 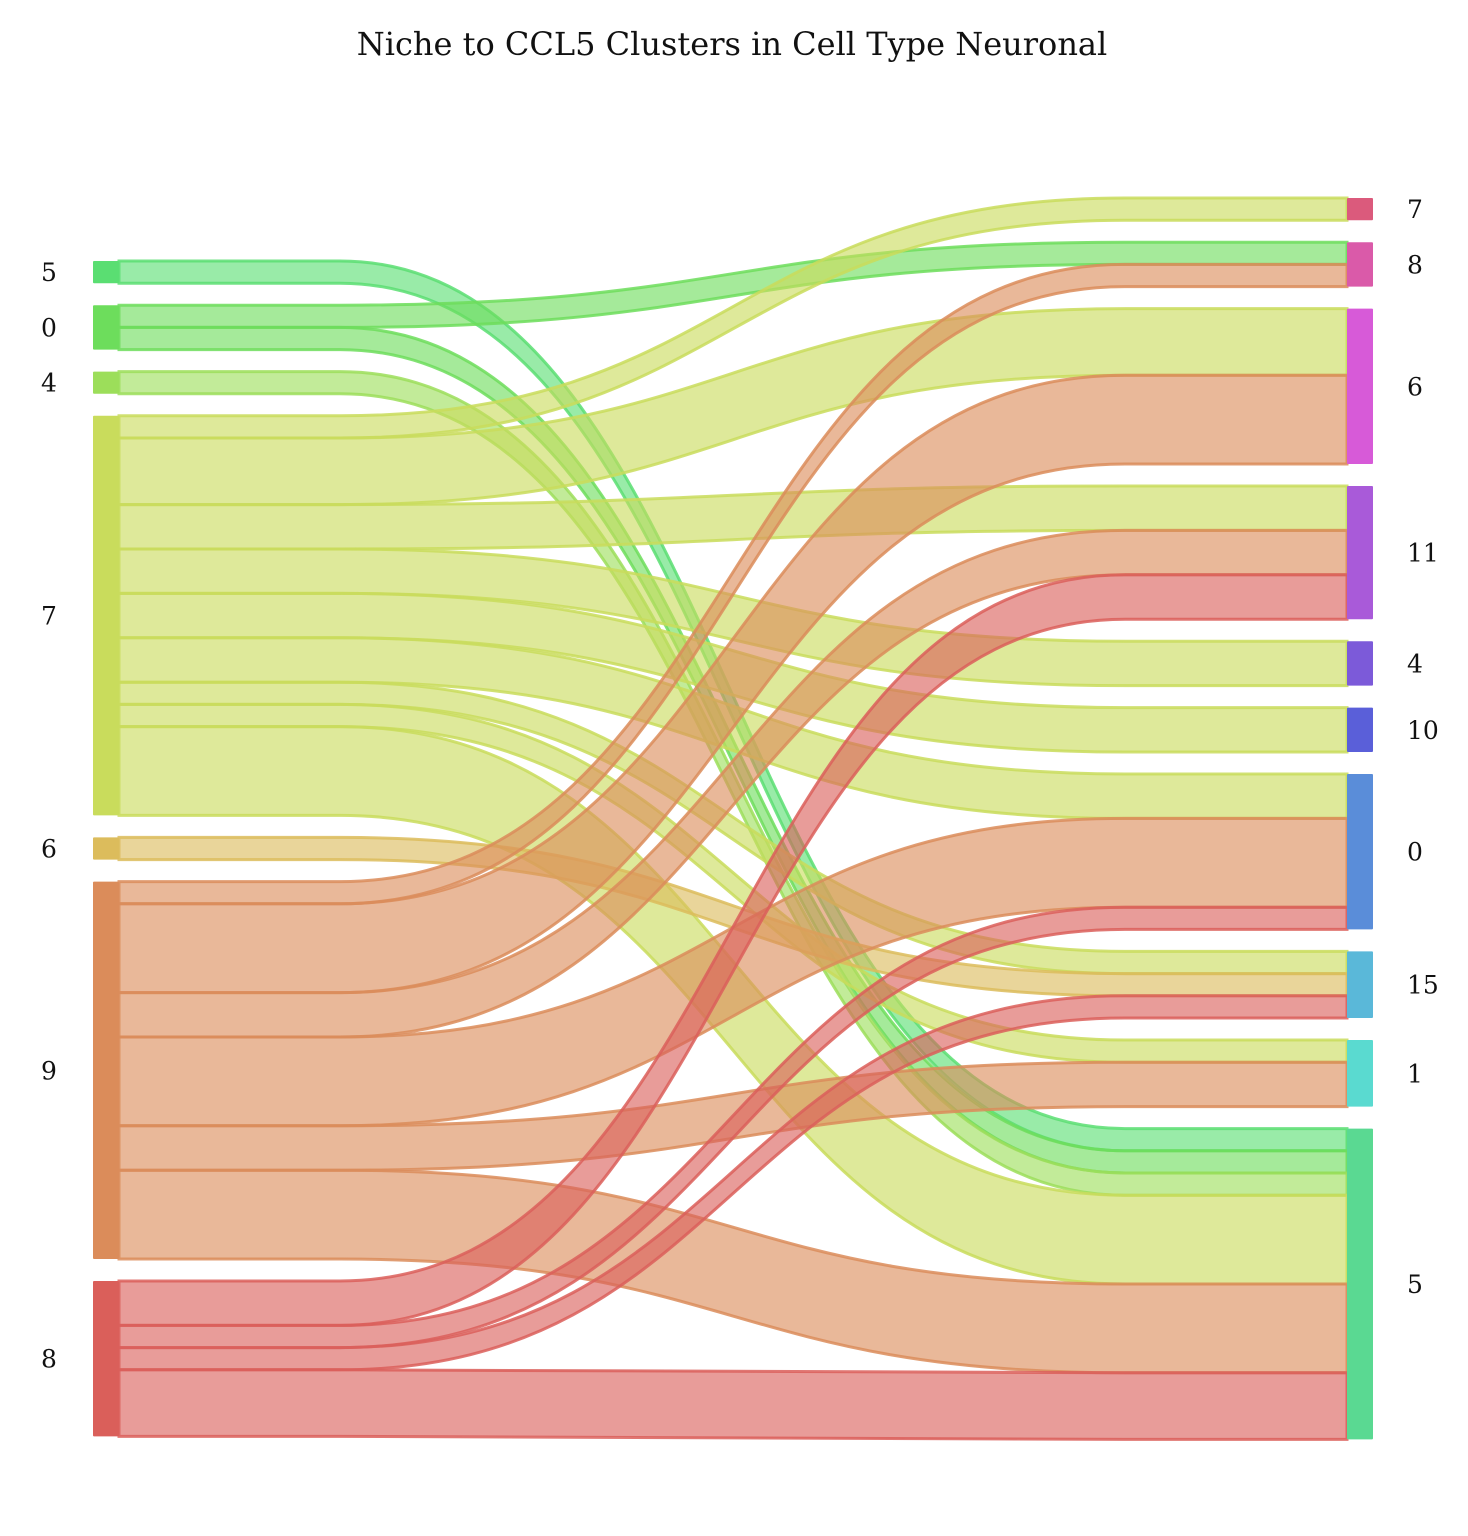 I want to click on right-node-label-0: 0, so click(x=1415, y=852).